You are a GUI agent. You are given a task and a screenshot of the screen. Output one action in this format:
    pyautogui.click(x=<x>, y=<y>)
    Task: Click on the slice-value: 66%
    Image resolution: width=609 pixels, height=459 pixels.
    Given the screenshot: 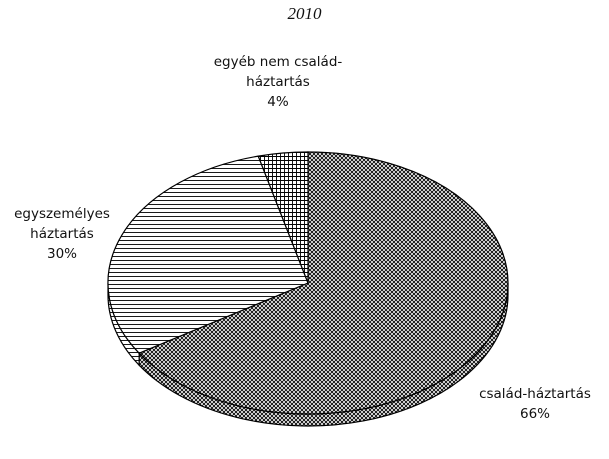 What is the action you would take?
    pyautogui.click(x=534, y=414)
    